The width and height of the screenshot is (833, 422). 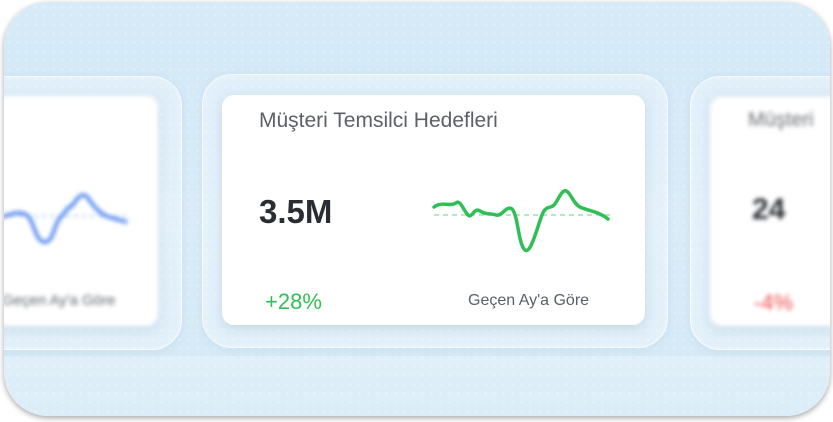 What do you see at coordinates (293, 301) in the screenshot?
I see `kpi-change: +28%` at bounding box center [293, 301].